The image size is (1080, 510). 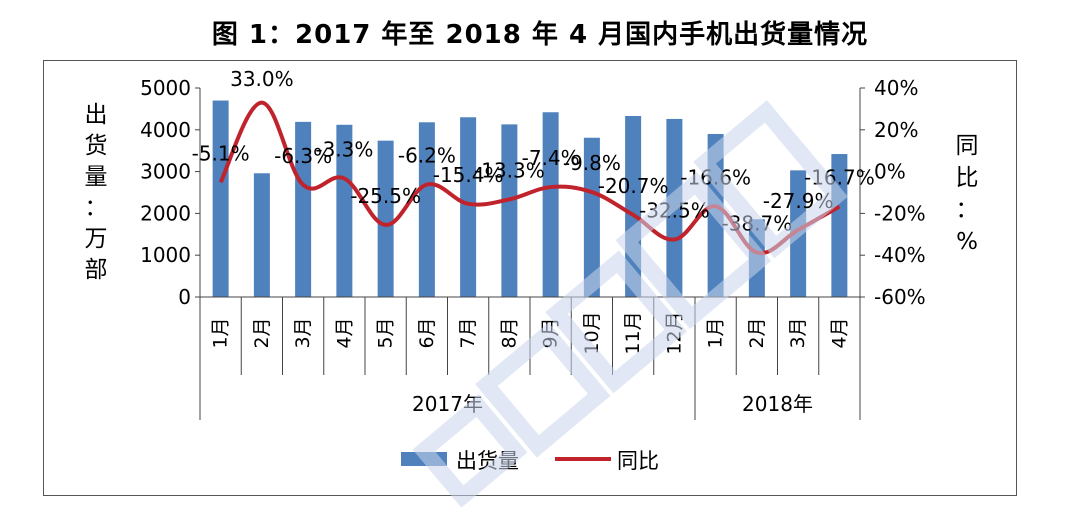 What do you see at coordinates (386, 332) in the screenshot?
I see `x-tick-label: 5月` at bounding box center [386, 332].